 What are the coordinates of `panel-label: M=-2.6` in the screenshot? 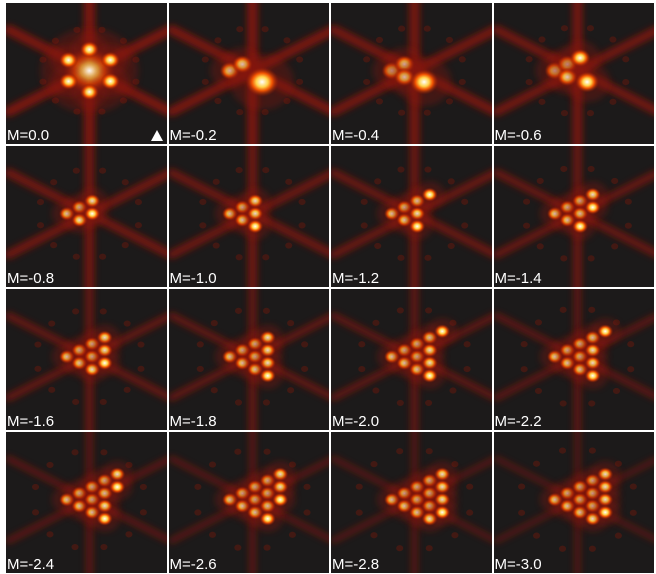 It's located at (193, 564).